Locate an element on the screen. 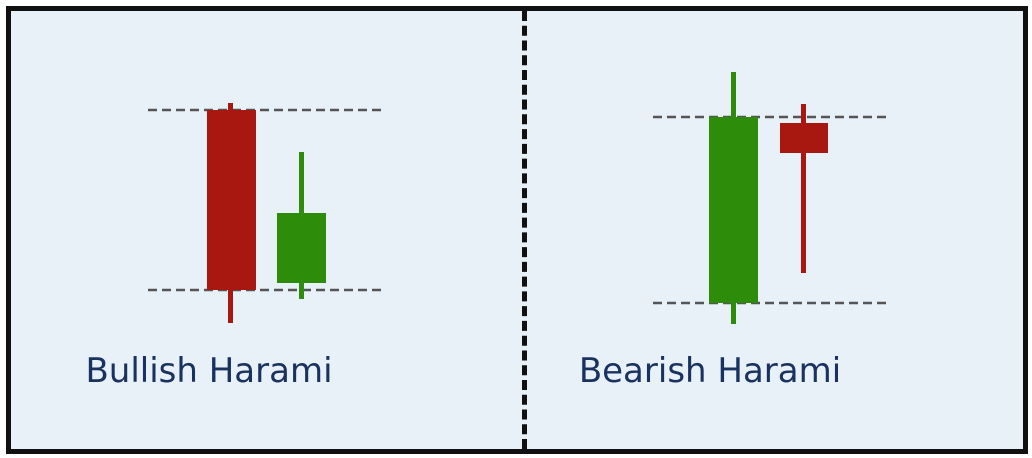 This screenshot has width=1032, height=458. bearish-candle-wick is located at coordinates (803, 188).